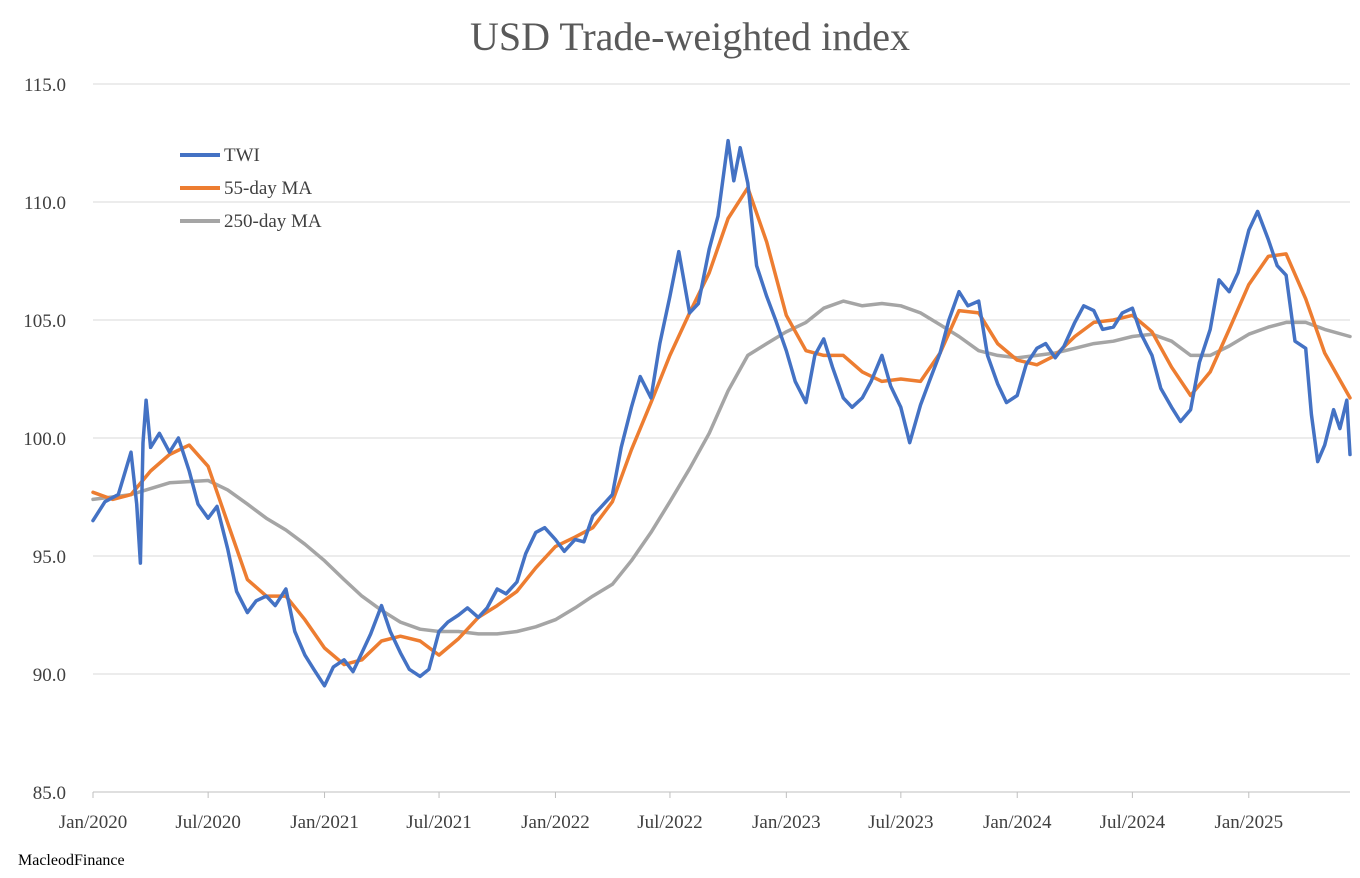  Describe the element at coordinates (242, 155) in the screenshot. I see `legend-label: TWI` at that location.